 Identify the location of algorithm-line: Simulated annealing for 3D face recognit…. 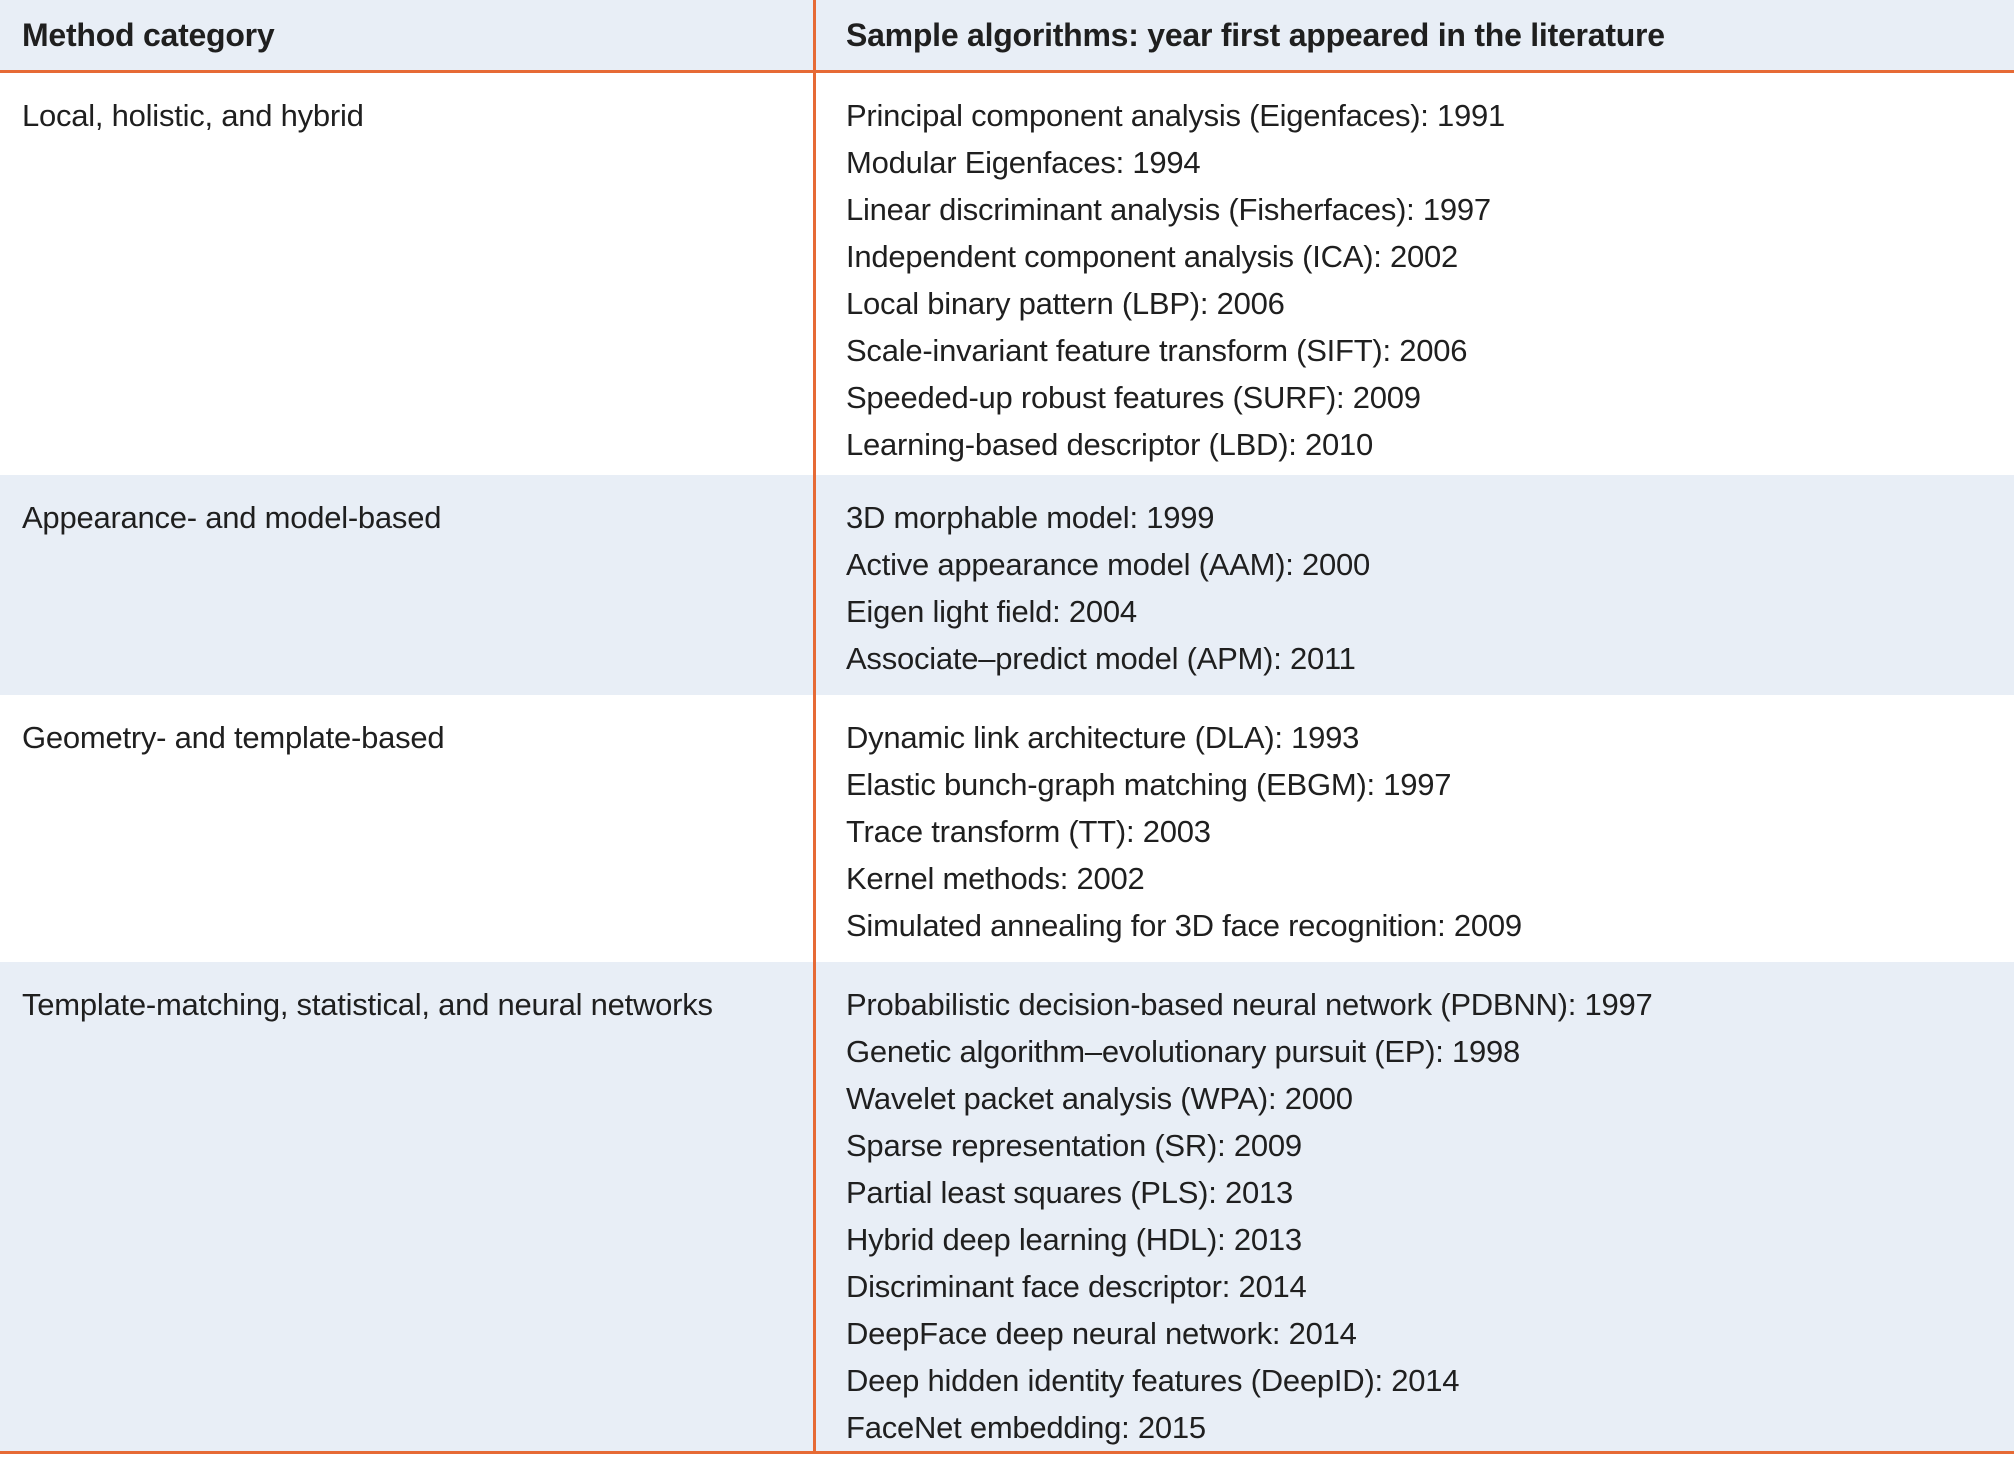
(1184, 925).